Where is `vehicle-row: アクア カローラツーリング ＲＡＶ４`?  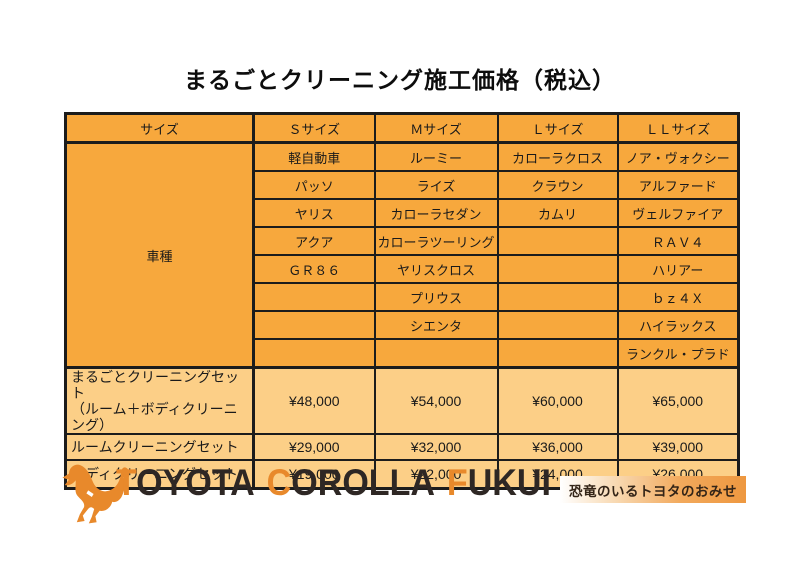 vehicle-row: アクア カローラツーリング ＲＡＶ４ is located at coordinates (403, 241).